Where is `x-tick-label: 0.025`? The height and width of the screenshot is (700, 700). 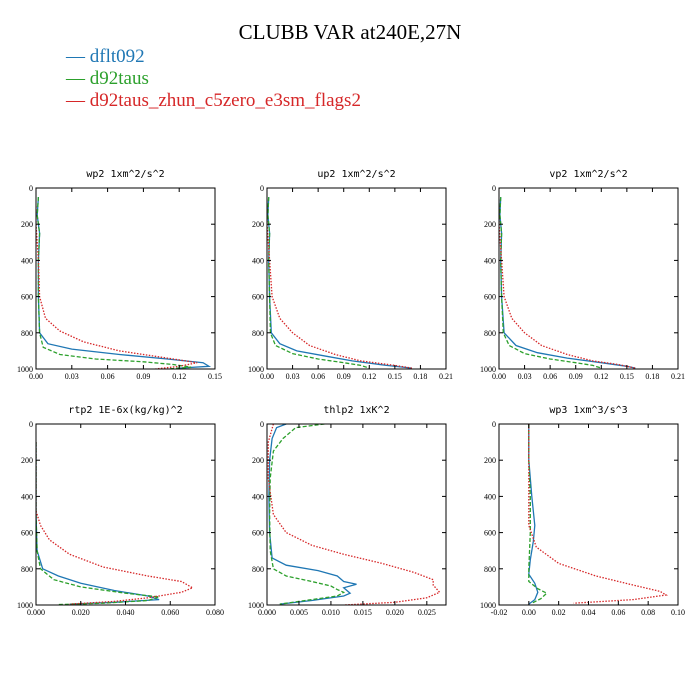 x-tick-label: 0.025 is located at coordinates (427, 612).